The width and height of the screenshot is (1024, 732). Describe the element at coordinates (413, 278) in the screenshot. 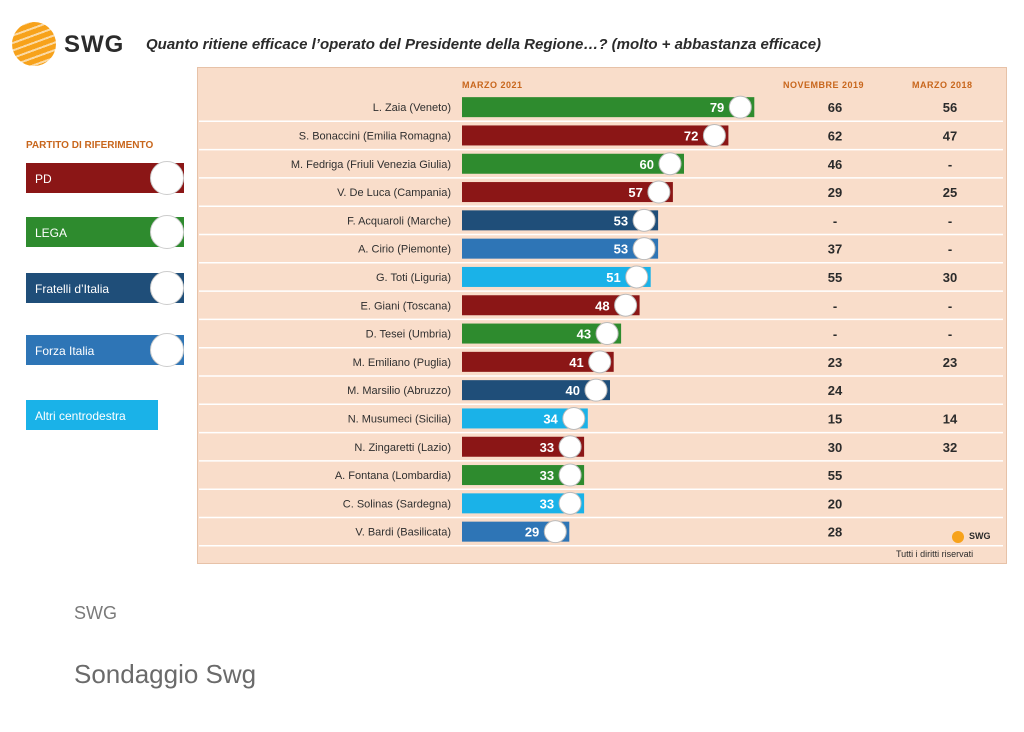

I see `candidate-label: G. Toti (Liguria)` at that location.